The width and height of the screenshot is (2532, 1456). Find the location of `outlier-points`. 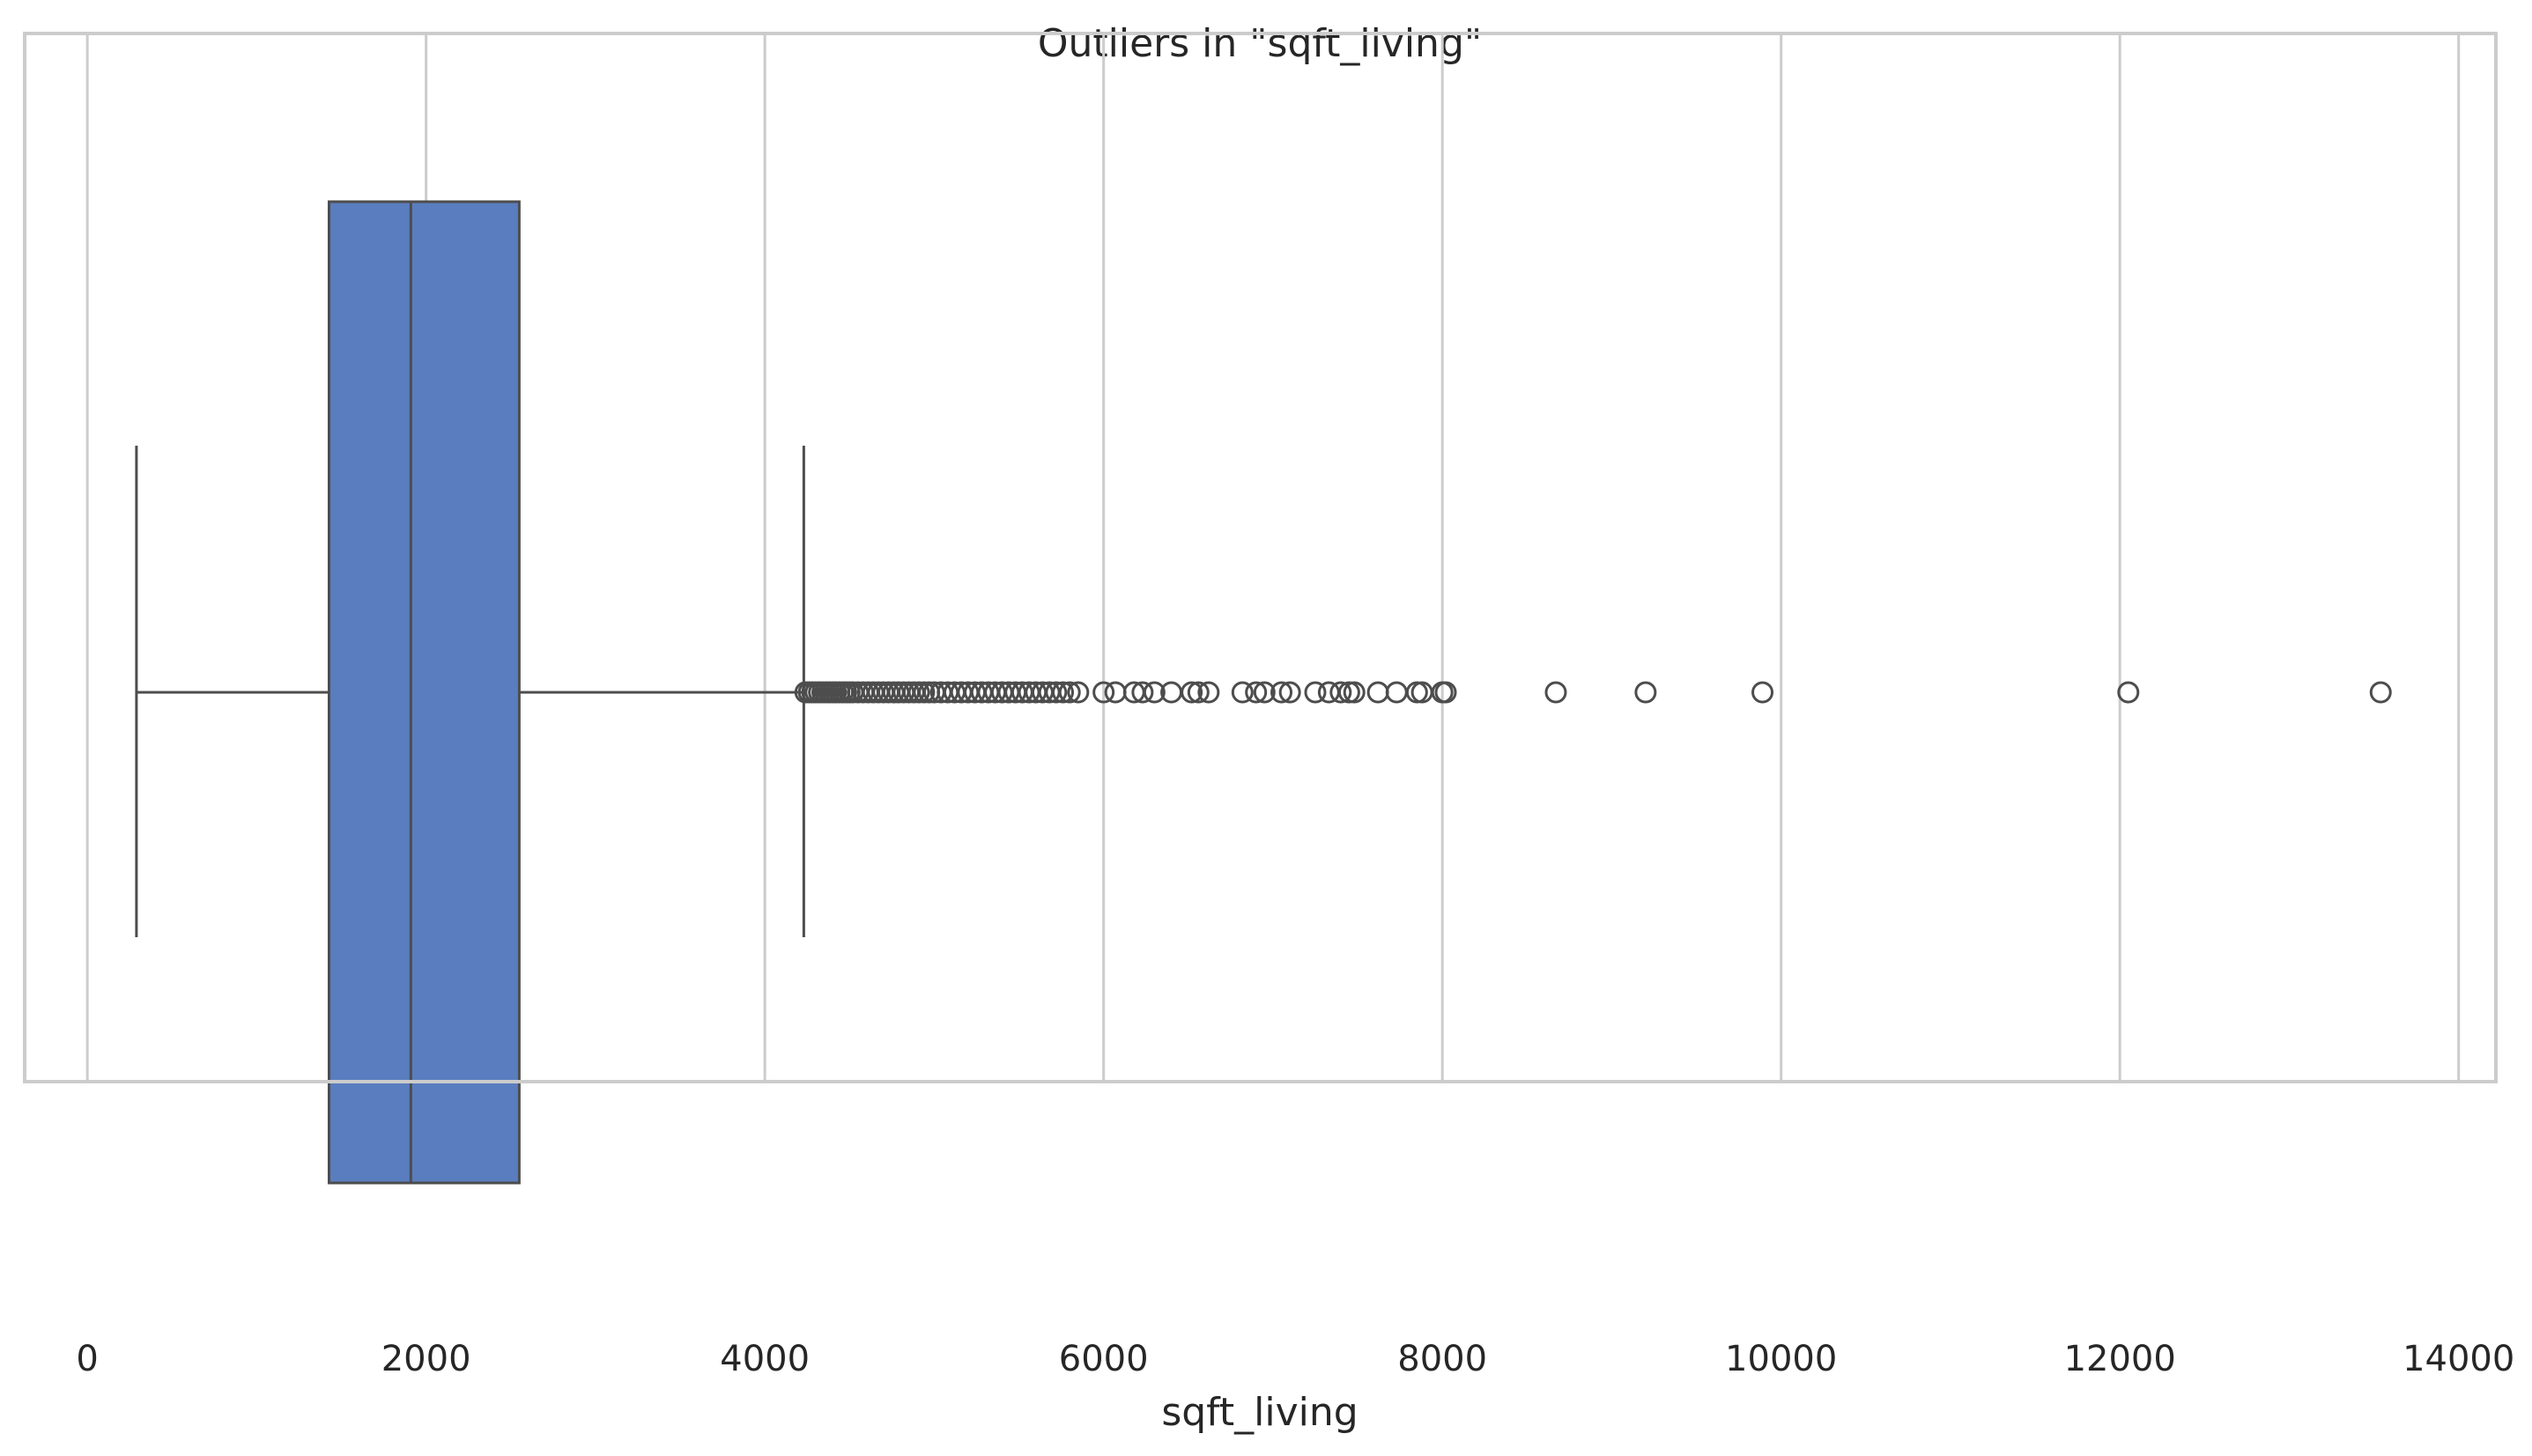

outlier-points is located at coordinates (1593, 692).